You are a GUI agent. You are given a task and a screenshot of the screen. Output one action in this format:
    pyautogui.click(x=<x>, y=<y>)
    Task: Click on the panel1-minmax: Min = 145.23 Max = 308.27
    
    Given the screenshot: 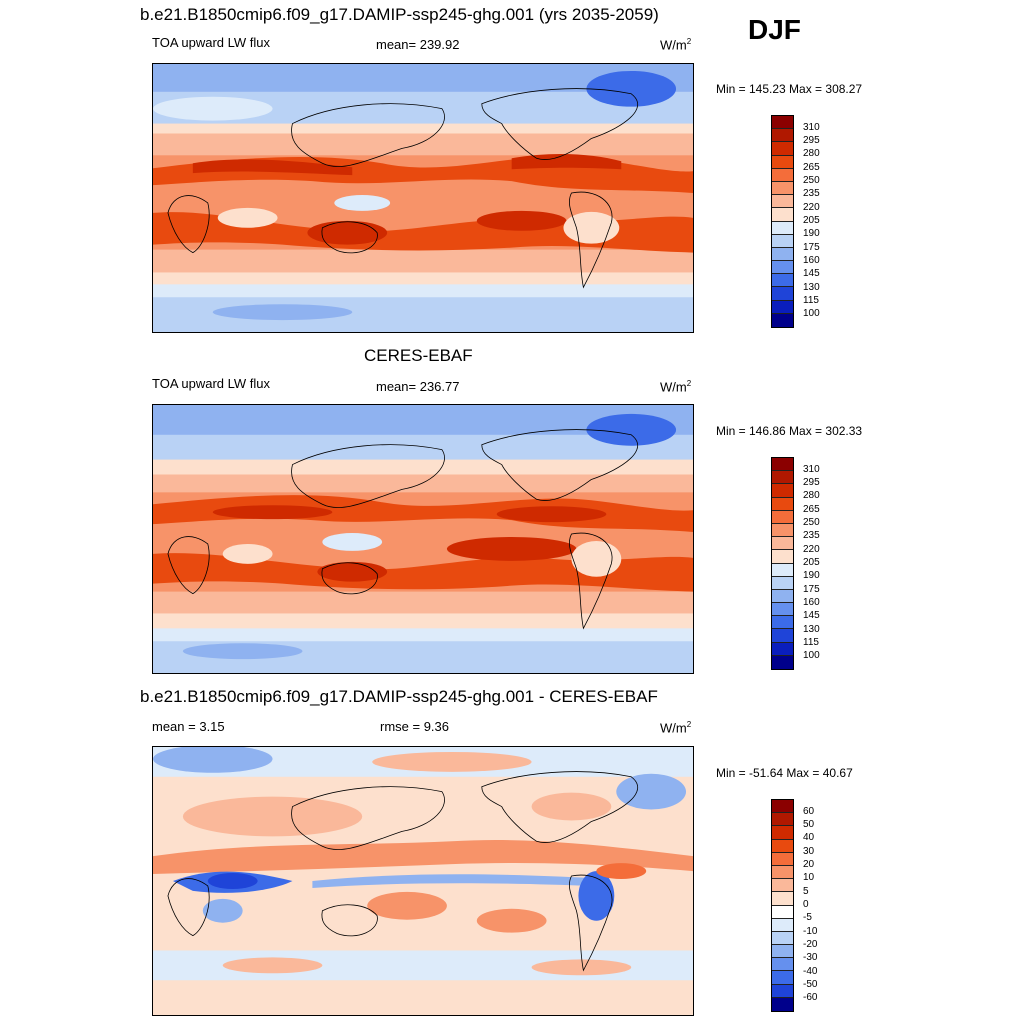 What is the action you would take?
    pyautogui.click(x=789, y=89)
    